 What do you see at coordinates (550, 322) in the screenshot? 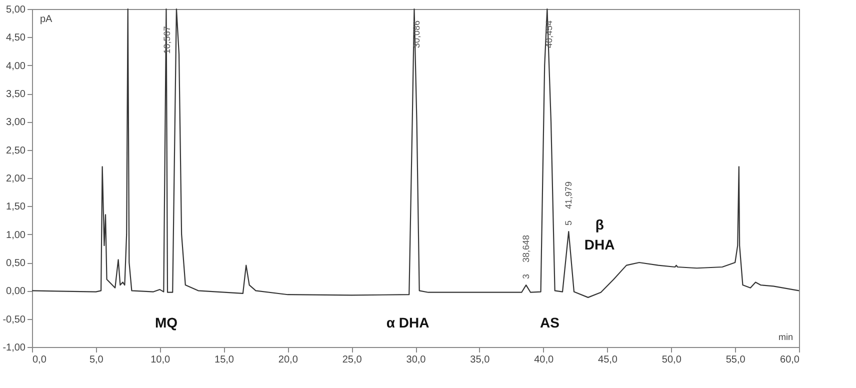
I see `annotation: AS` at bounding box center [550, 322].